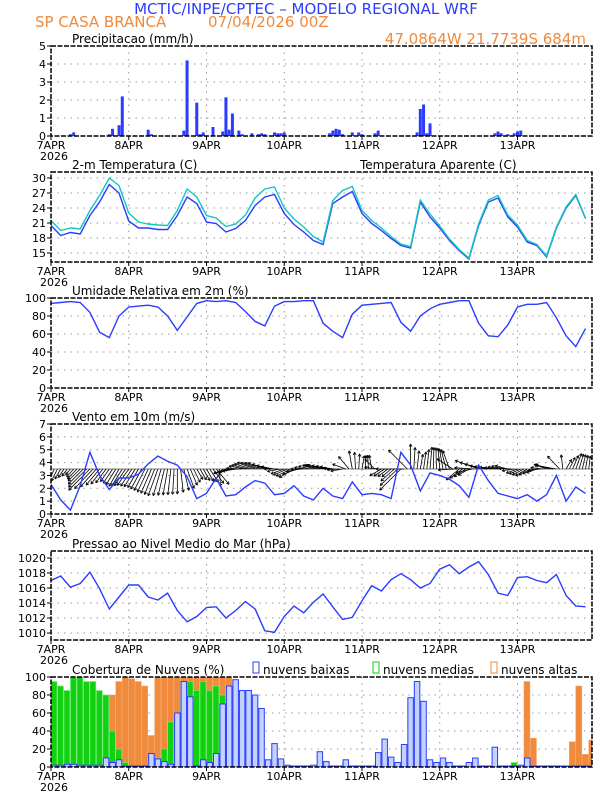 The height and width of the screenshot is (792, 612). Describe the element at coordinates (32, 633) in the screenshot. I see `y-tick-label: 1010` at that location.